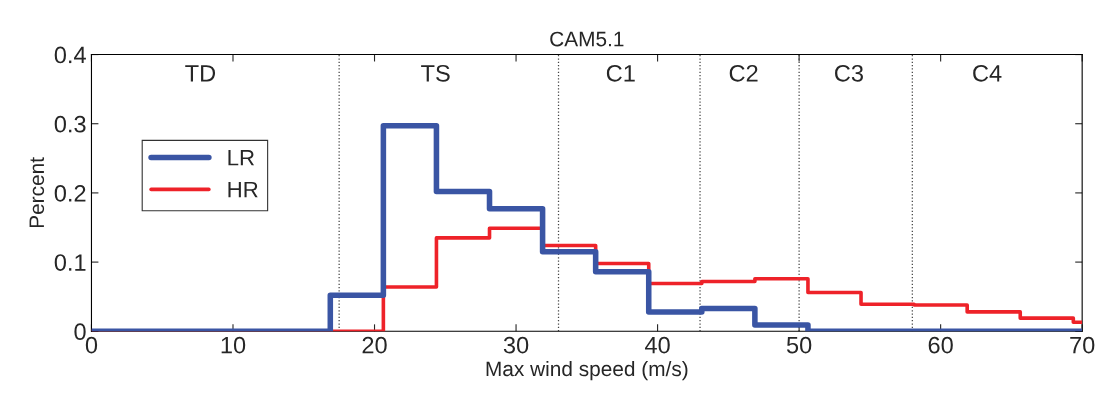 The width and height of the screenshot is (1102, 404). What do you see at coordinates (91, 345) in the screenshot?
I see `x-tick-label: 0` at bounding box center [91, 345].